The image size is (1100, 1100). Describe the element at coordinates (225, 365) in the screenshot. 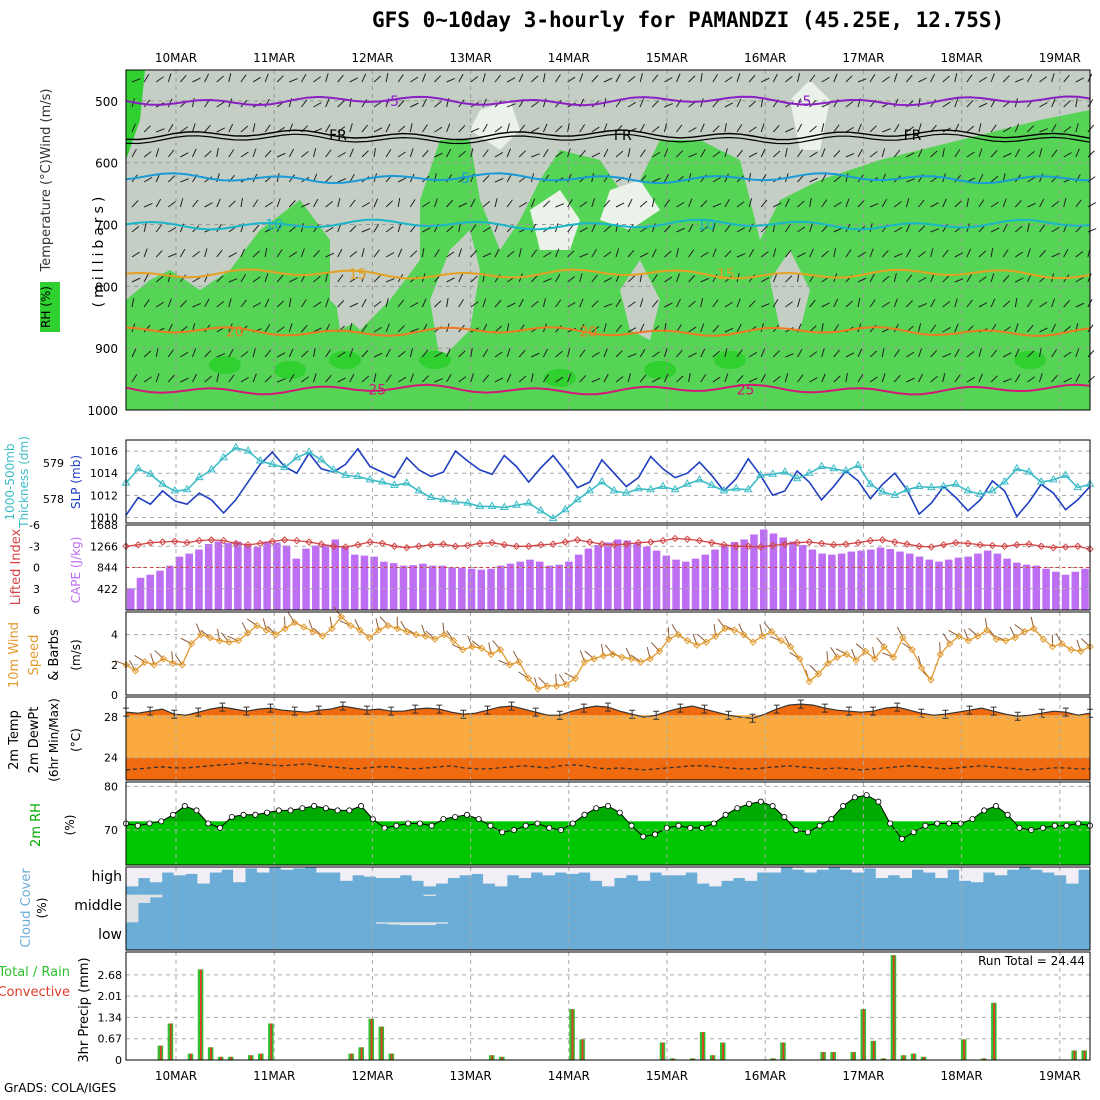

I see `rh-saturated-cell` at that location.